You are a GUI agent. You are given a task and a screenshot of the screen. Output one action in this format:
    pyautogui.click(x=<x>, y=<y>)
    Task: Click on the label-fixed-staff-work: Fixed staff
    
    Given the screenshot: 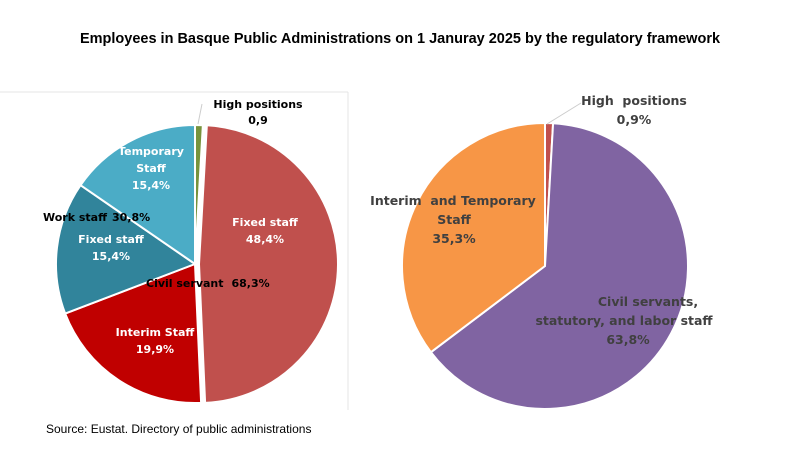 What is the action you would take?
    pyautogui.click(x=111, y=239)
    